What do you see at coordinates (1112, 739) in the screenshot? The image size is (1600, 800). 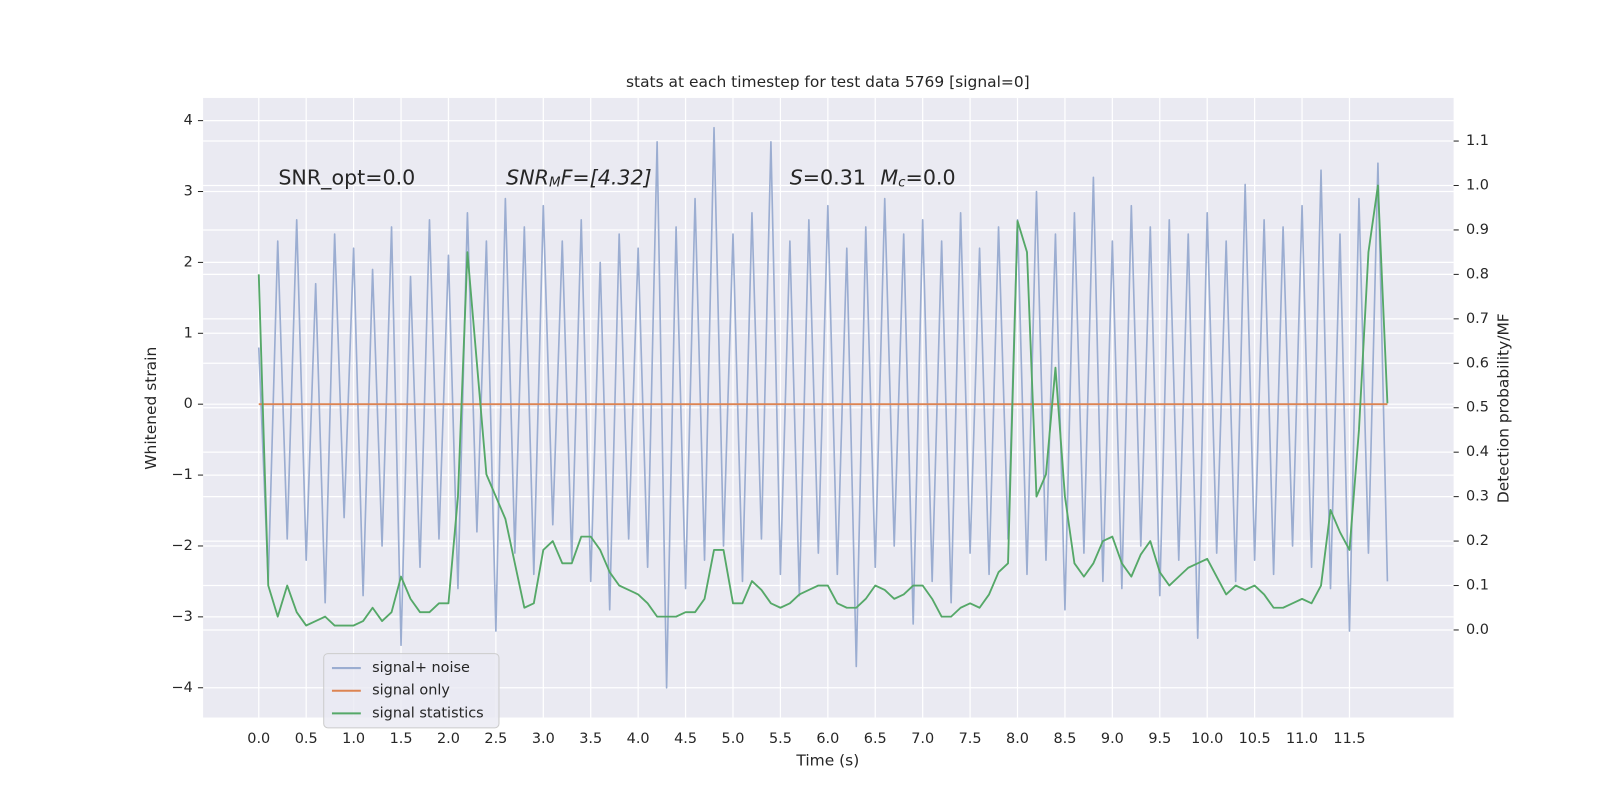 I see `x-tick-label: 9.0` at bounding box center [1112, 739].